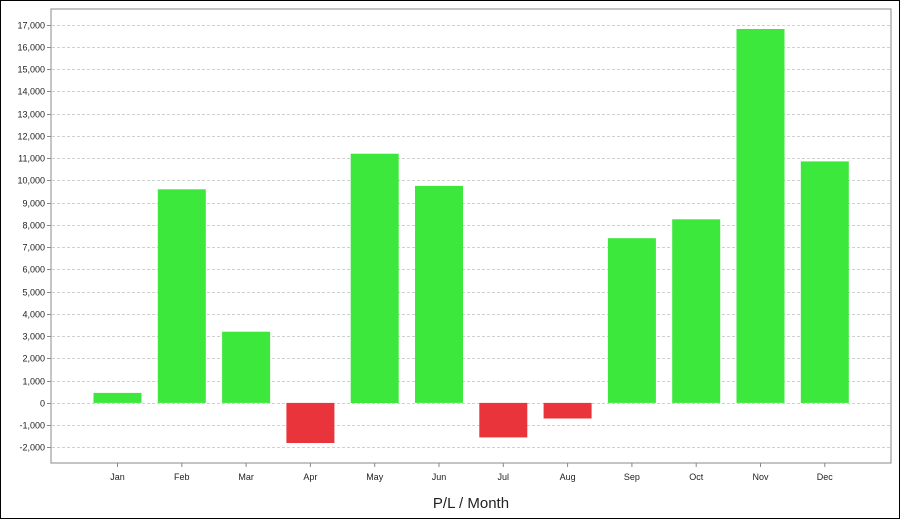  I want to click on x-tick-label-may: May, so click(375, 477).